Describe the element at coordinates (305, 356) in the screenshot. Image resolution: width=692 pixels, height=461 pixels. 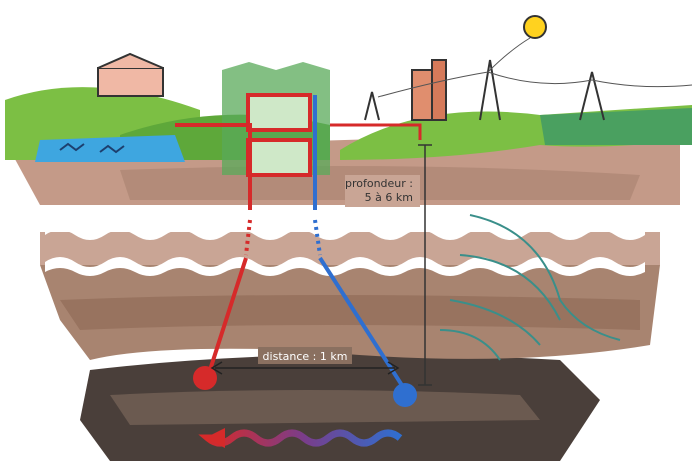
I see `distance-label: distance : 1 km` at that location.